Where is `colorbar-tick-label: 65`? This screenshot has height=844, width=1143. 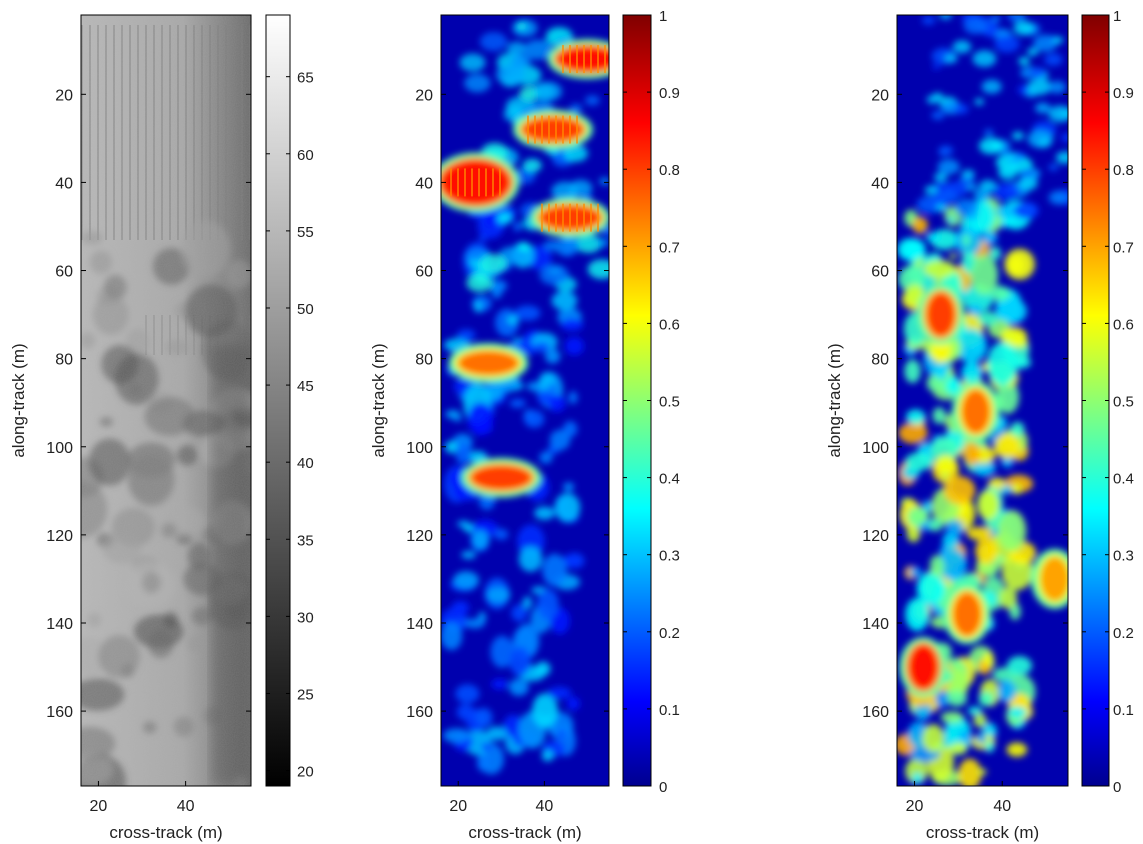
colorbar-tick-label: 65 is located at coordinates (305, 78).